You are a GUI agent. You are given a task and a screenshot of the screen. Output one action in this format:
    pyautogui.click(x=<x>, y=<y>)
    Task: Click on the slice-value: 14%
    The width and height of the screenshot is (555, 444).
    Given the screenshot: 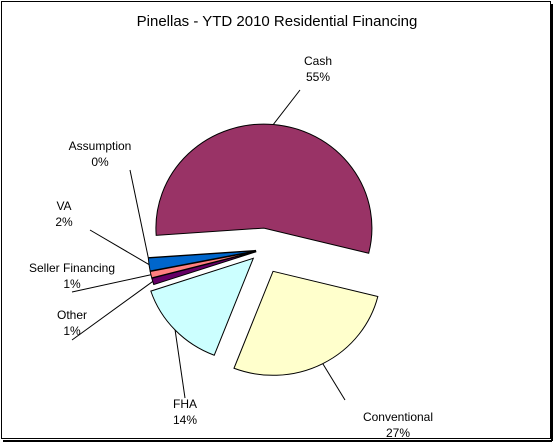 What is the action you would take?
    pyautogui.click(x=185, y=420)
    